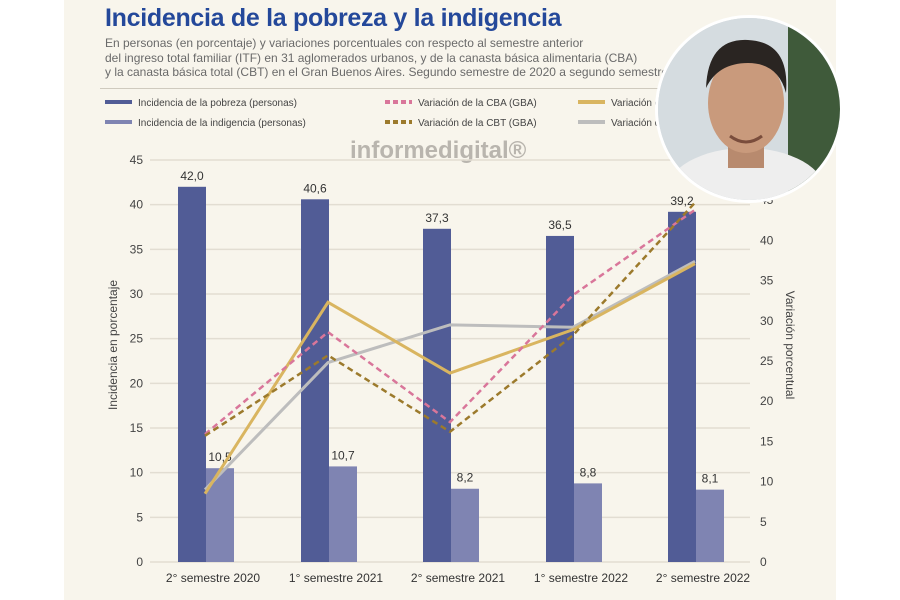 The width and height of the screenshot is (900, 600). I want to click on person-photo, so click(749, 109).